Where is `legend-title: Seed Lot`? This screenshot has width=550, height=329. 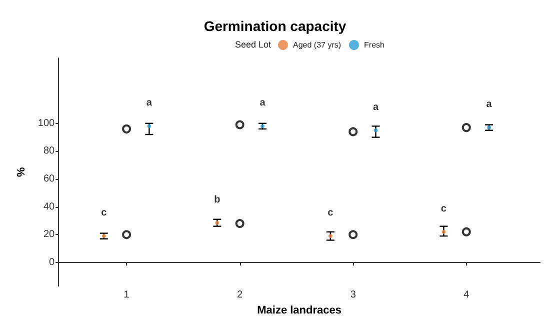
legend-title: Seed Lot is located at coordinates (253, 45).